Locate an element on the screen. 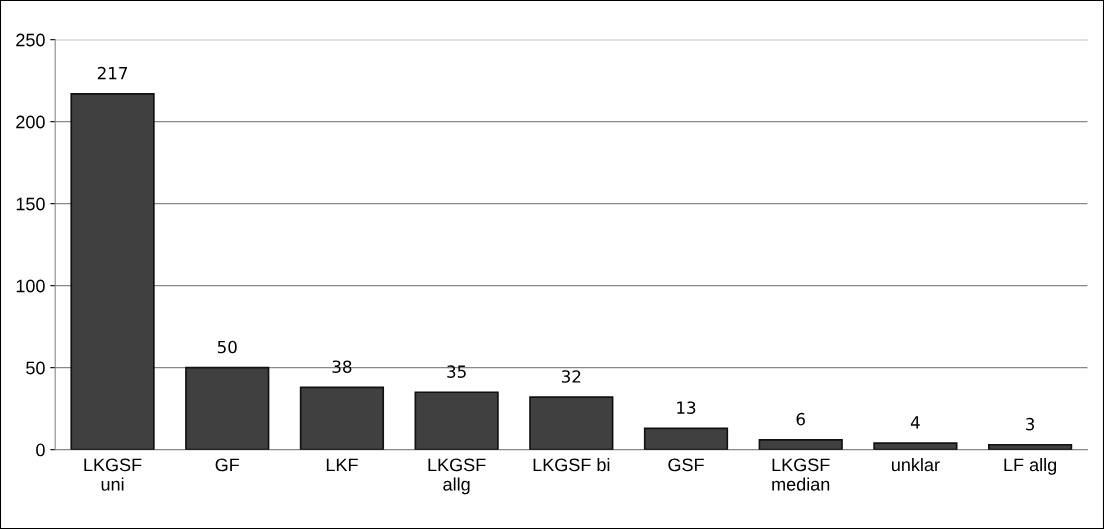 This screenshot has height=529, width=1104. y-tick-label: 100 is located at coordinates (30, 286).